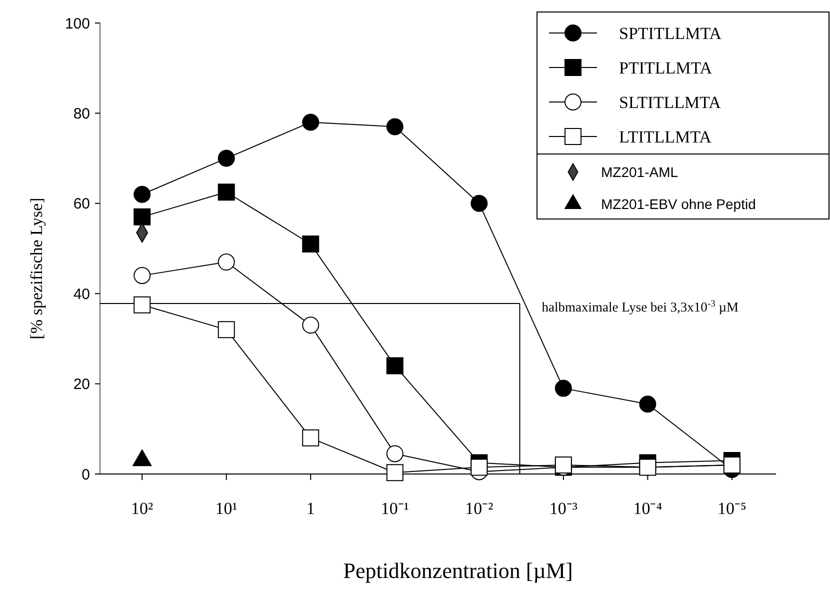 The image size is (830, 597). What do you see at coordinates (731, 508) in the screenshot?
I see `x-tick-label: 10⁻⁵` at bounding box center [731, 508].